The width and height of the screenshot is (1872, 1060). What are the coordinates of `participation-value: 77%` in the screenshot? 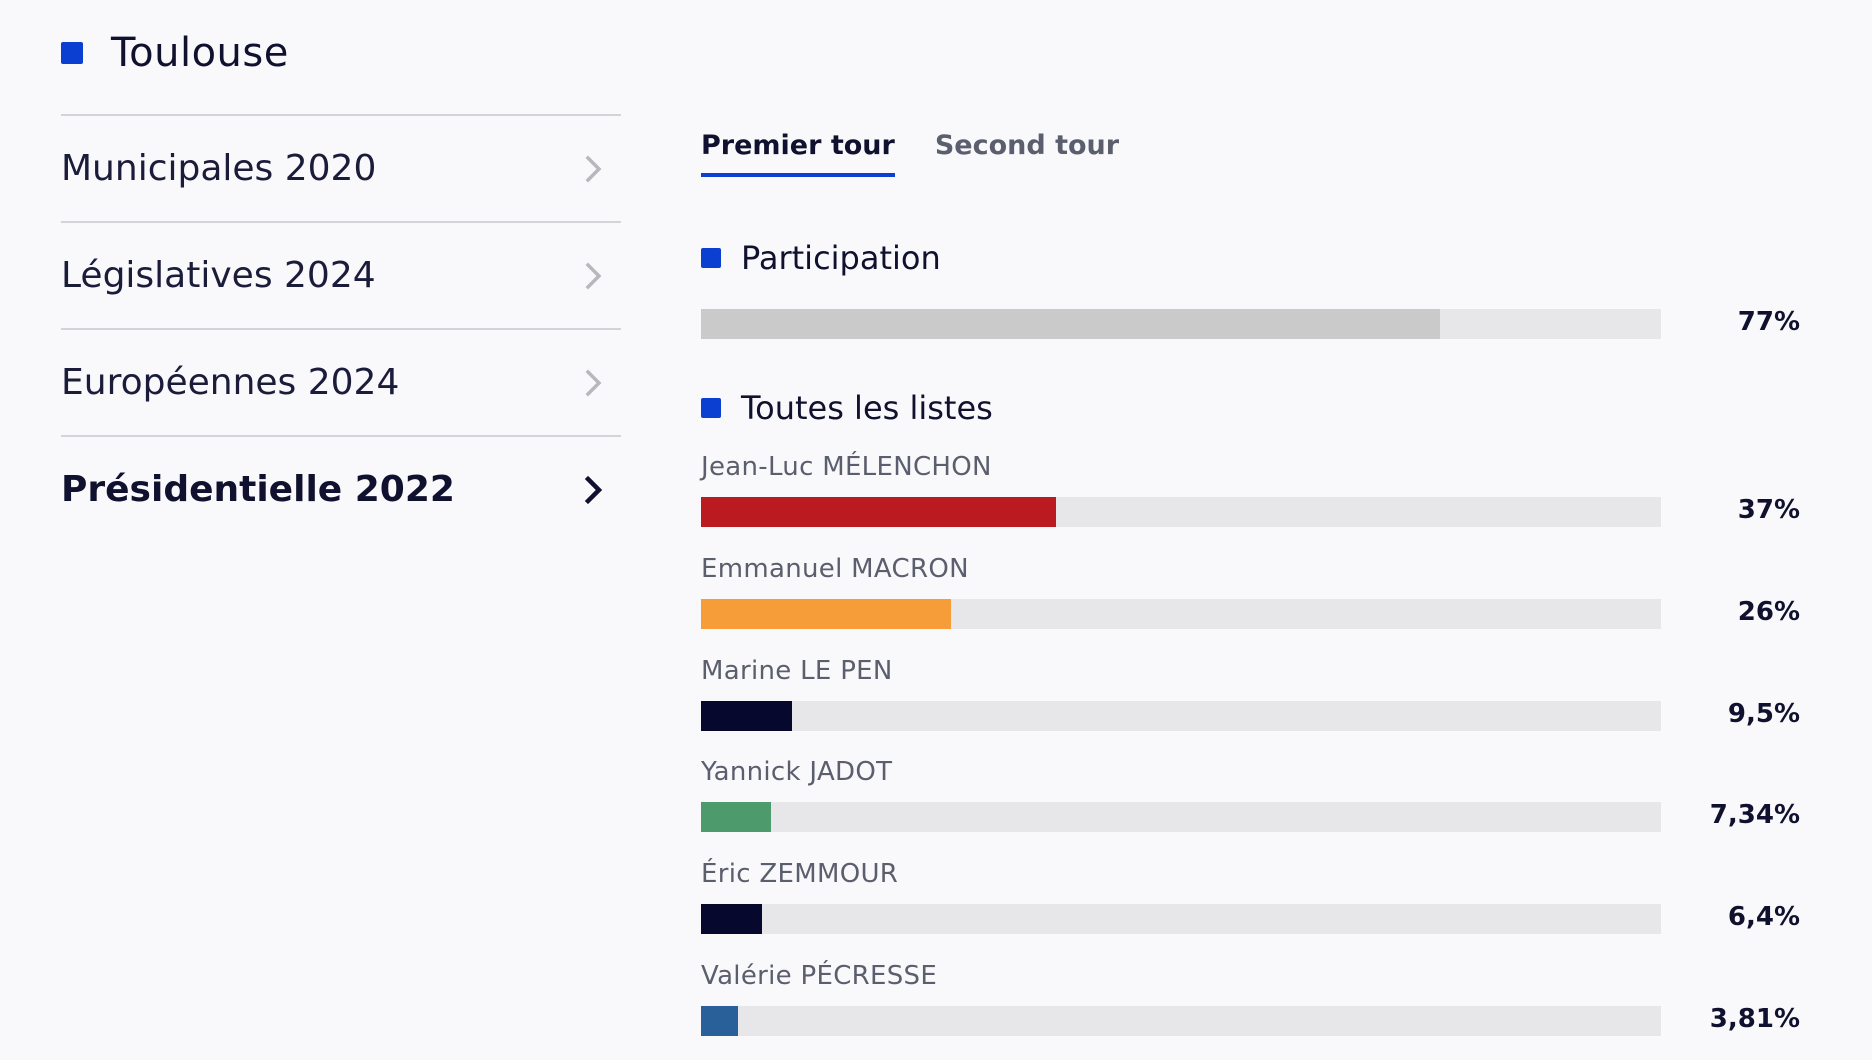 It's located at (1768, 322).